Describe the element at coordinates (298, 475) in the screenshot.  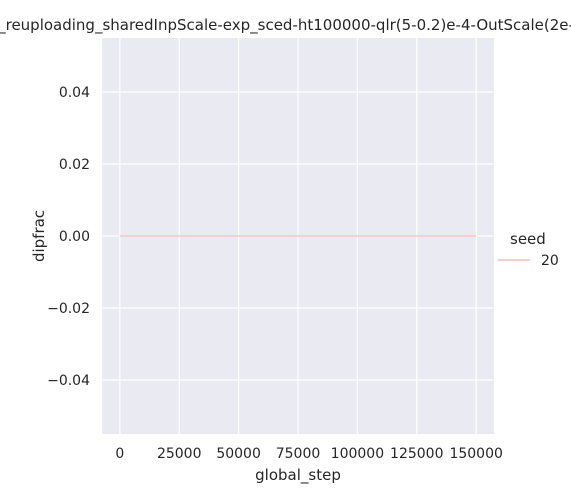
I see `x-axis-label: global_step` at that location.